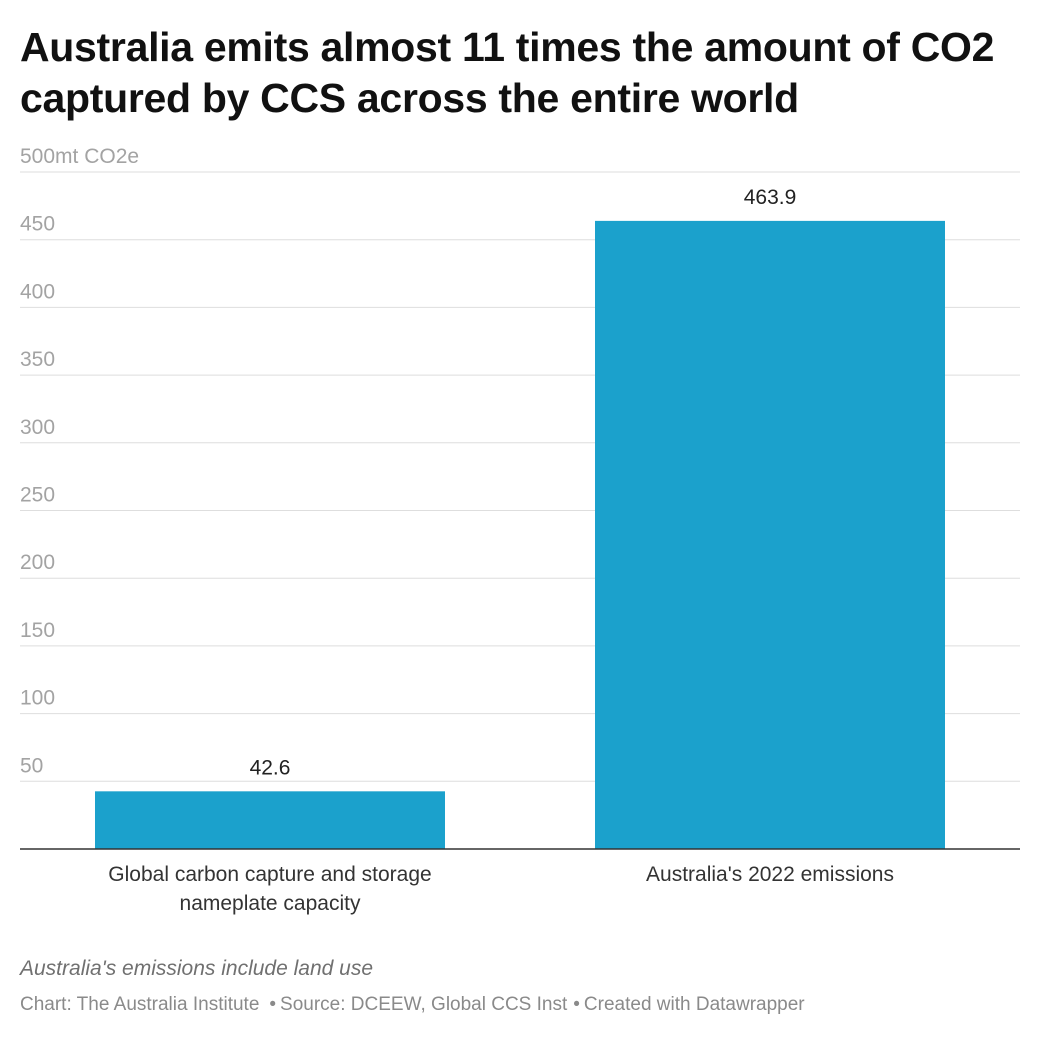 The image size is (1040, 1040). I want to click on source-text: Source: DCEEW, Global CCS Inst, so click(424, 1004).